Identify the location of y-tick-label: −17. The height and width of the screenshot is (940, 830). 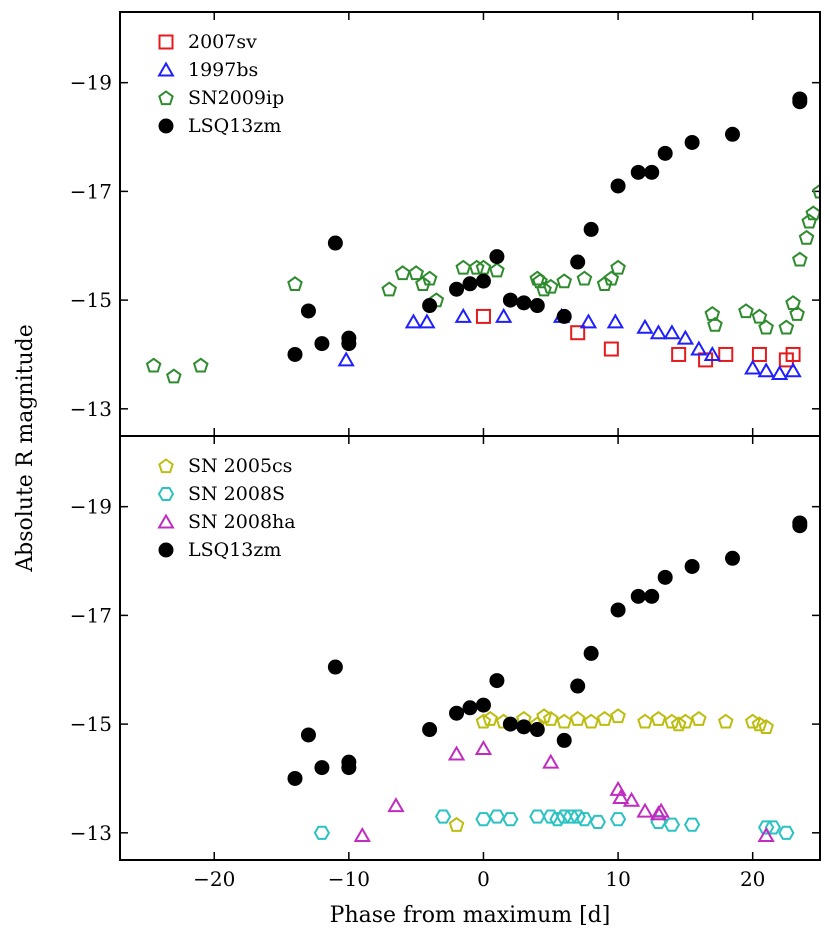
(91, 191).